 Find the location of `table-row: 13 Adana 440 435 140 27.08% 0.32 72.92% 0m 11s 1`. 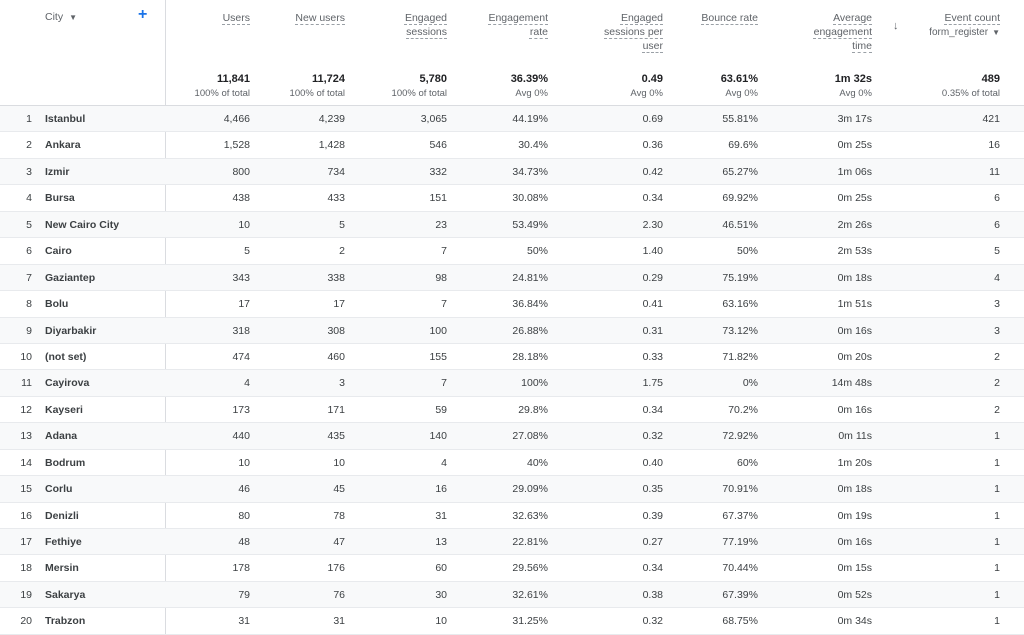

table-row: 13 Adana 440 435 140 27.08% 0.32 72.92% 0m 11s 1 is located at coordinates (512, 436).